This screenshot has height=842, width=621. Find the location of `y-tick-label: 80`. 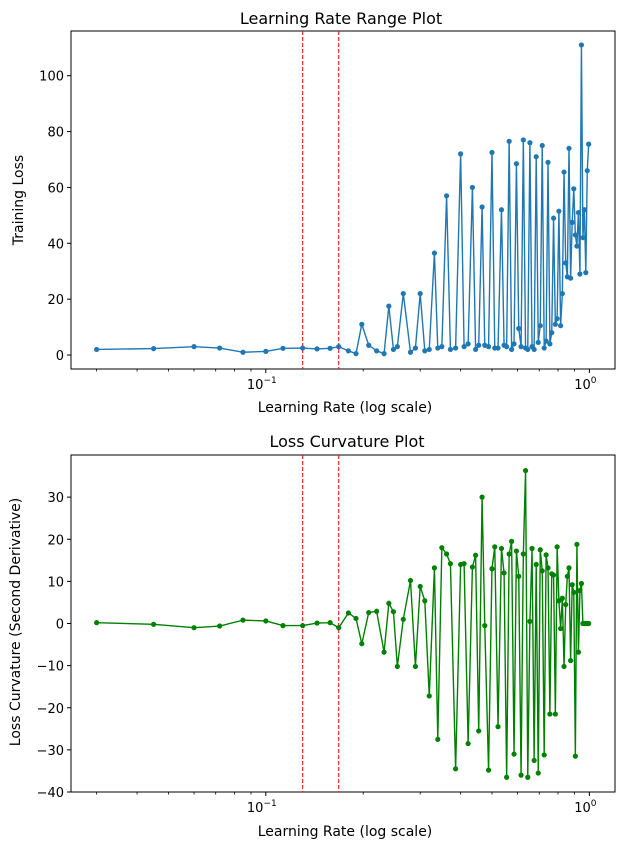

y-tick-label: 80 is located at coordinates (55, 133).